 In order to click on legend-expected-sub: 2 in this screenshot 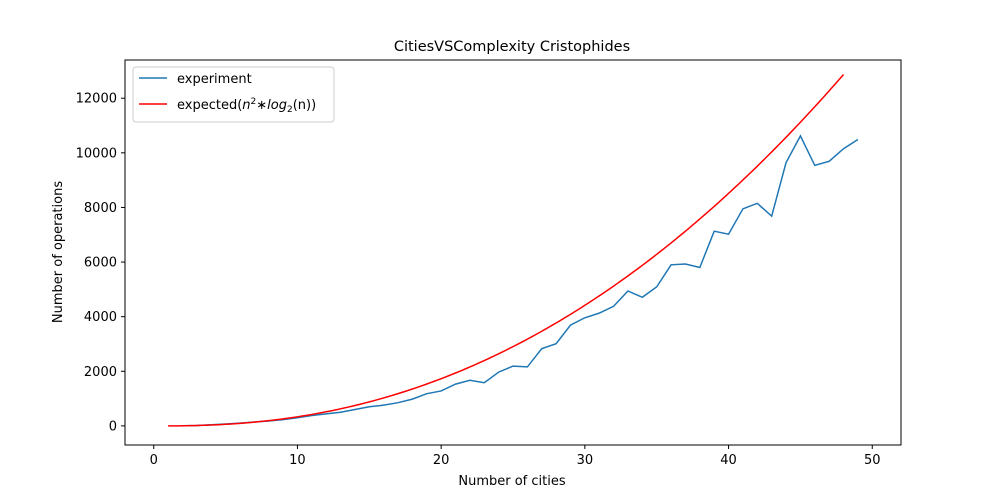, I will do `click(290, 110)`.